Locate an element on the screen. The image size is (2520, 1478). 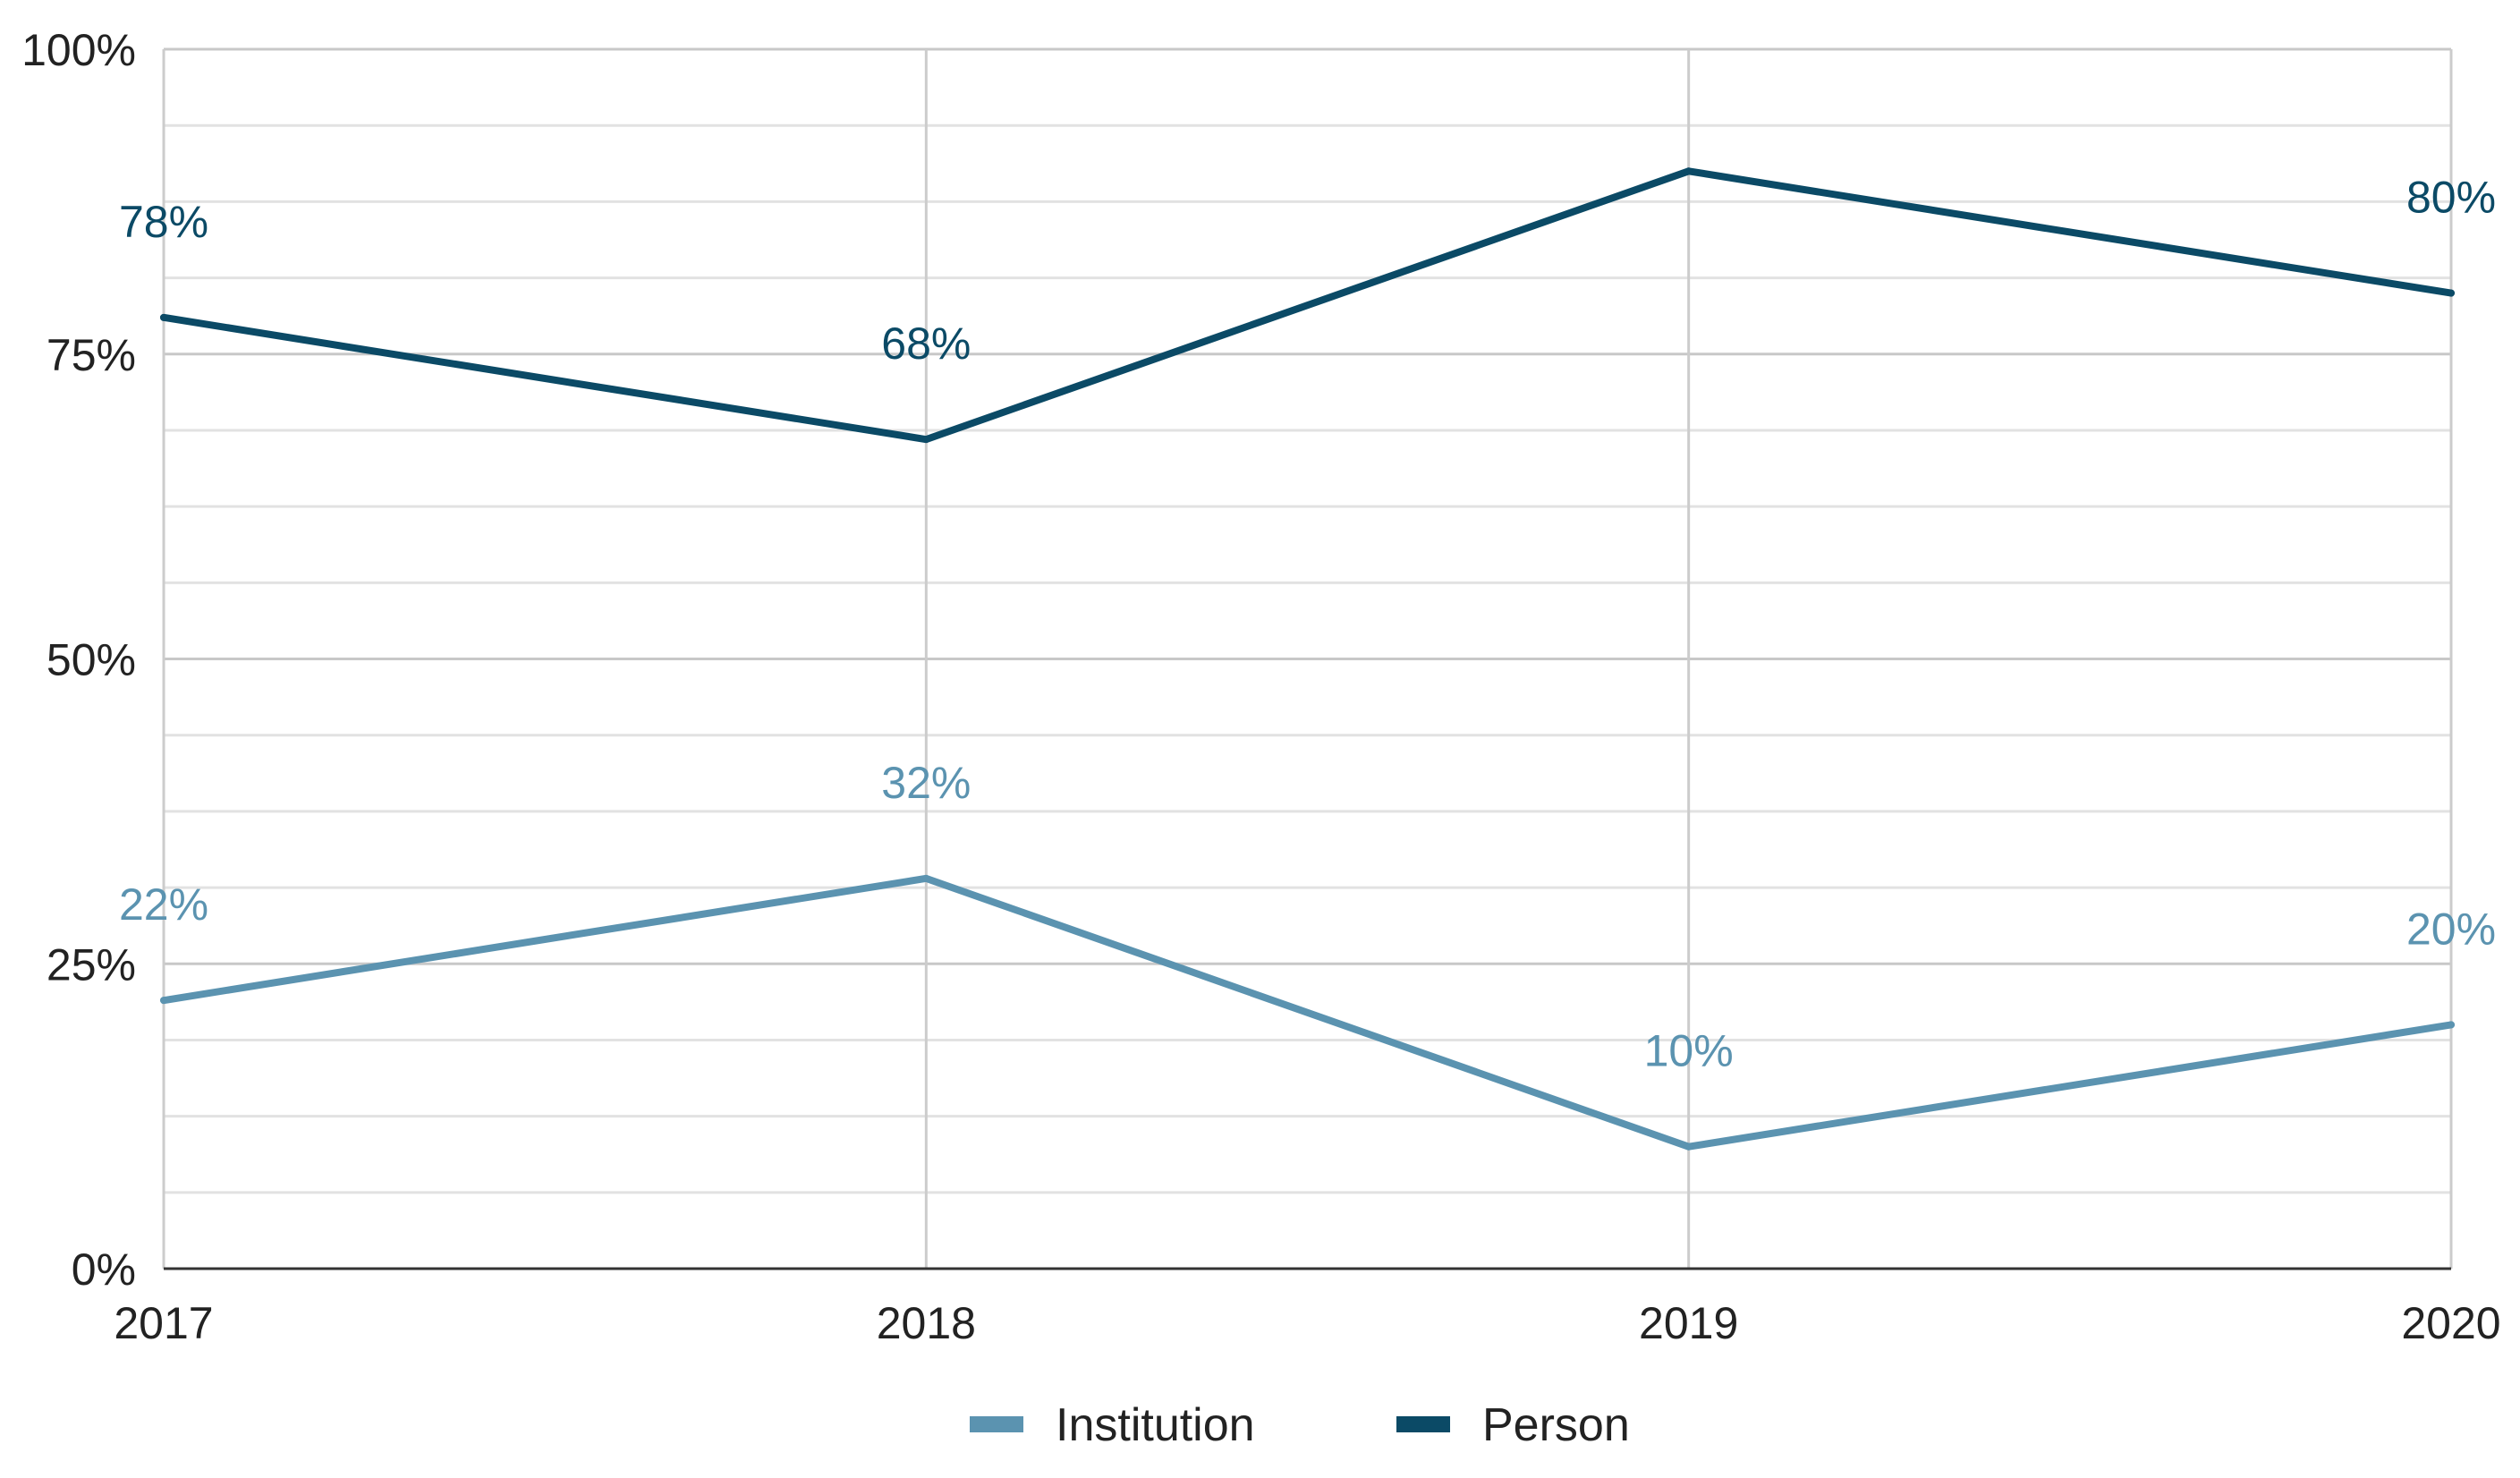
legend: Institution Person is located at coordinates (1300, 1425).